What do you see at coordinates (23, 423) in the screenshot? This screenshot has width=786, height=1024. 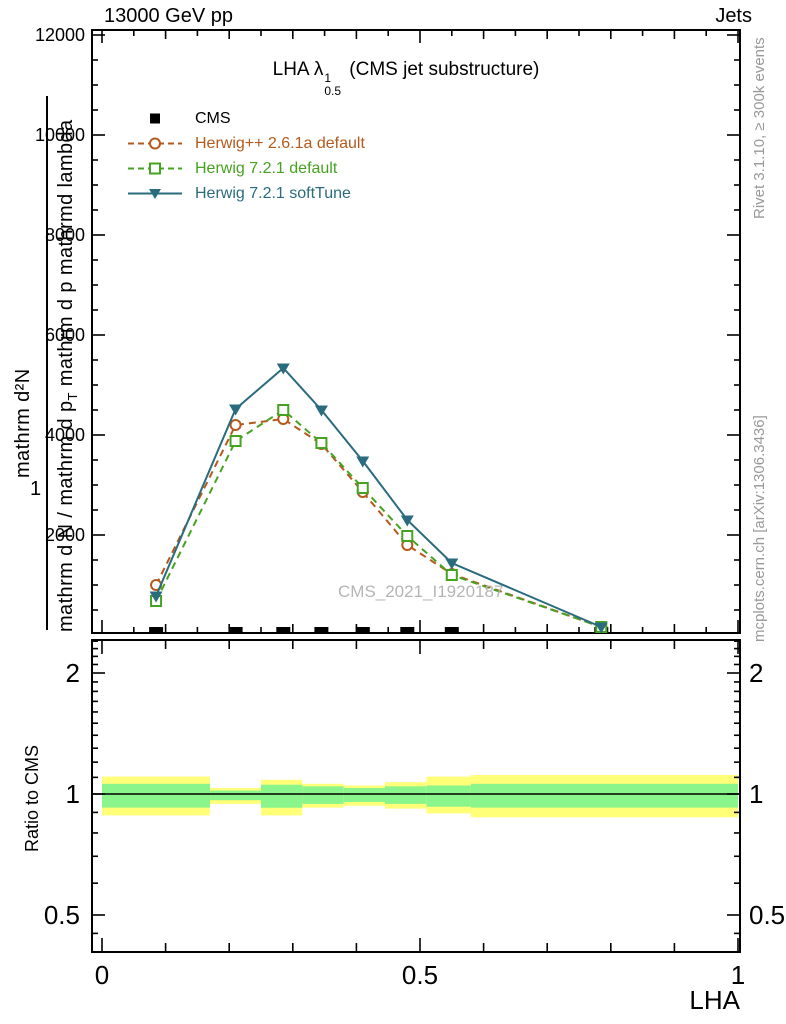 I see `y-axis-title-numerator: mathrm d²N` at bounding box center [23, 423].